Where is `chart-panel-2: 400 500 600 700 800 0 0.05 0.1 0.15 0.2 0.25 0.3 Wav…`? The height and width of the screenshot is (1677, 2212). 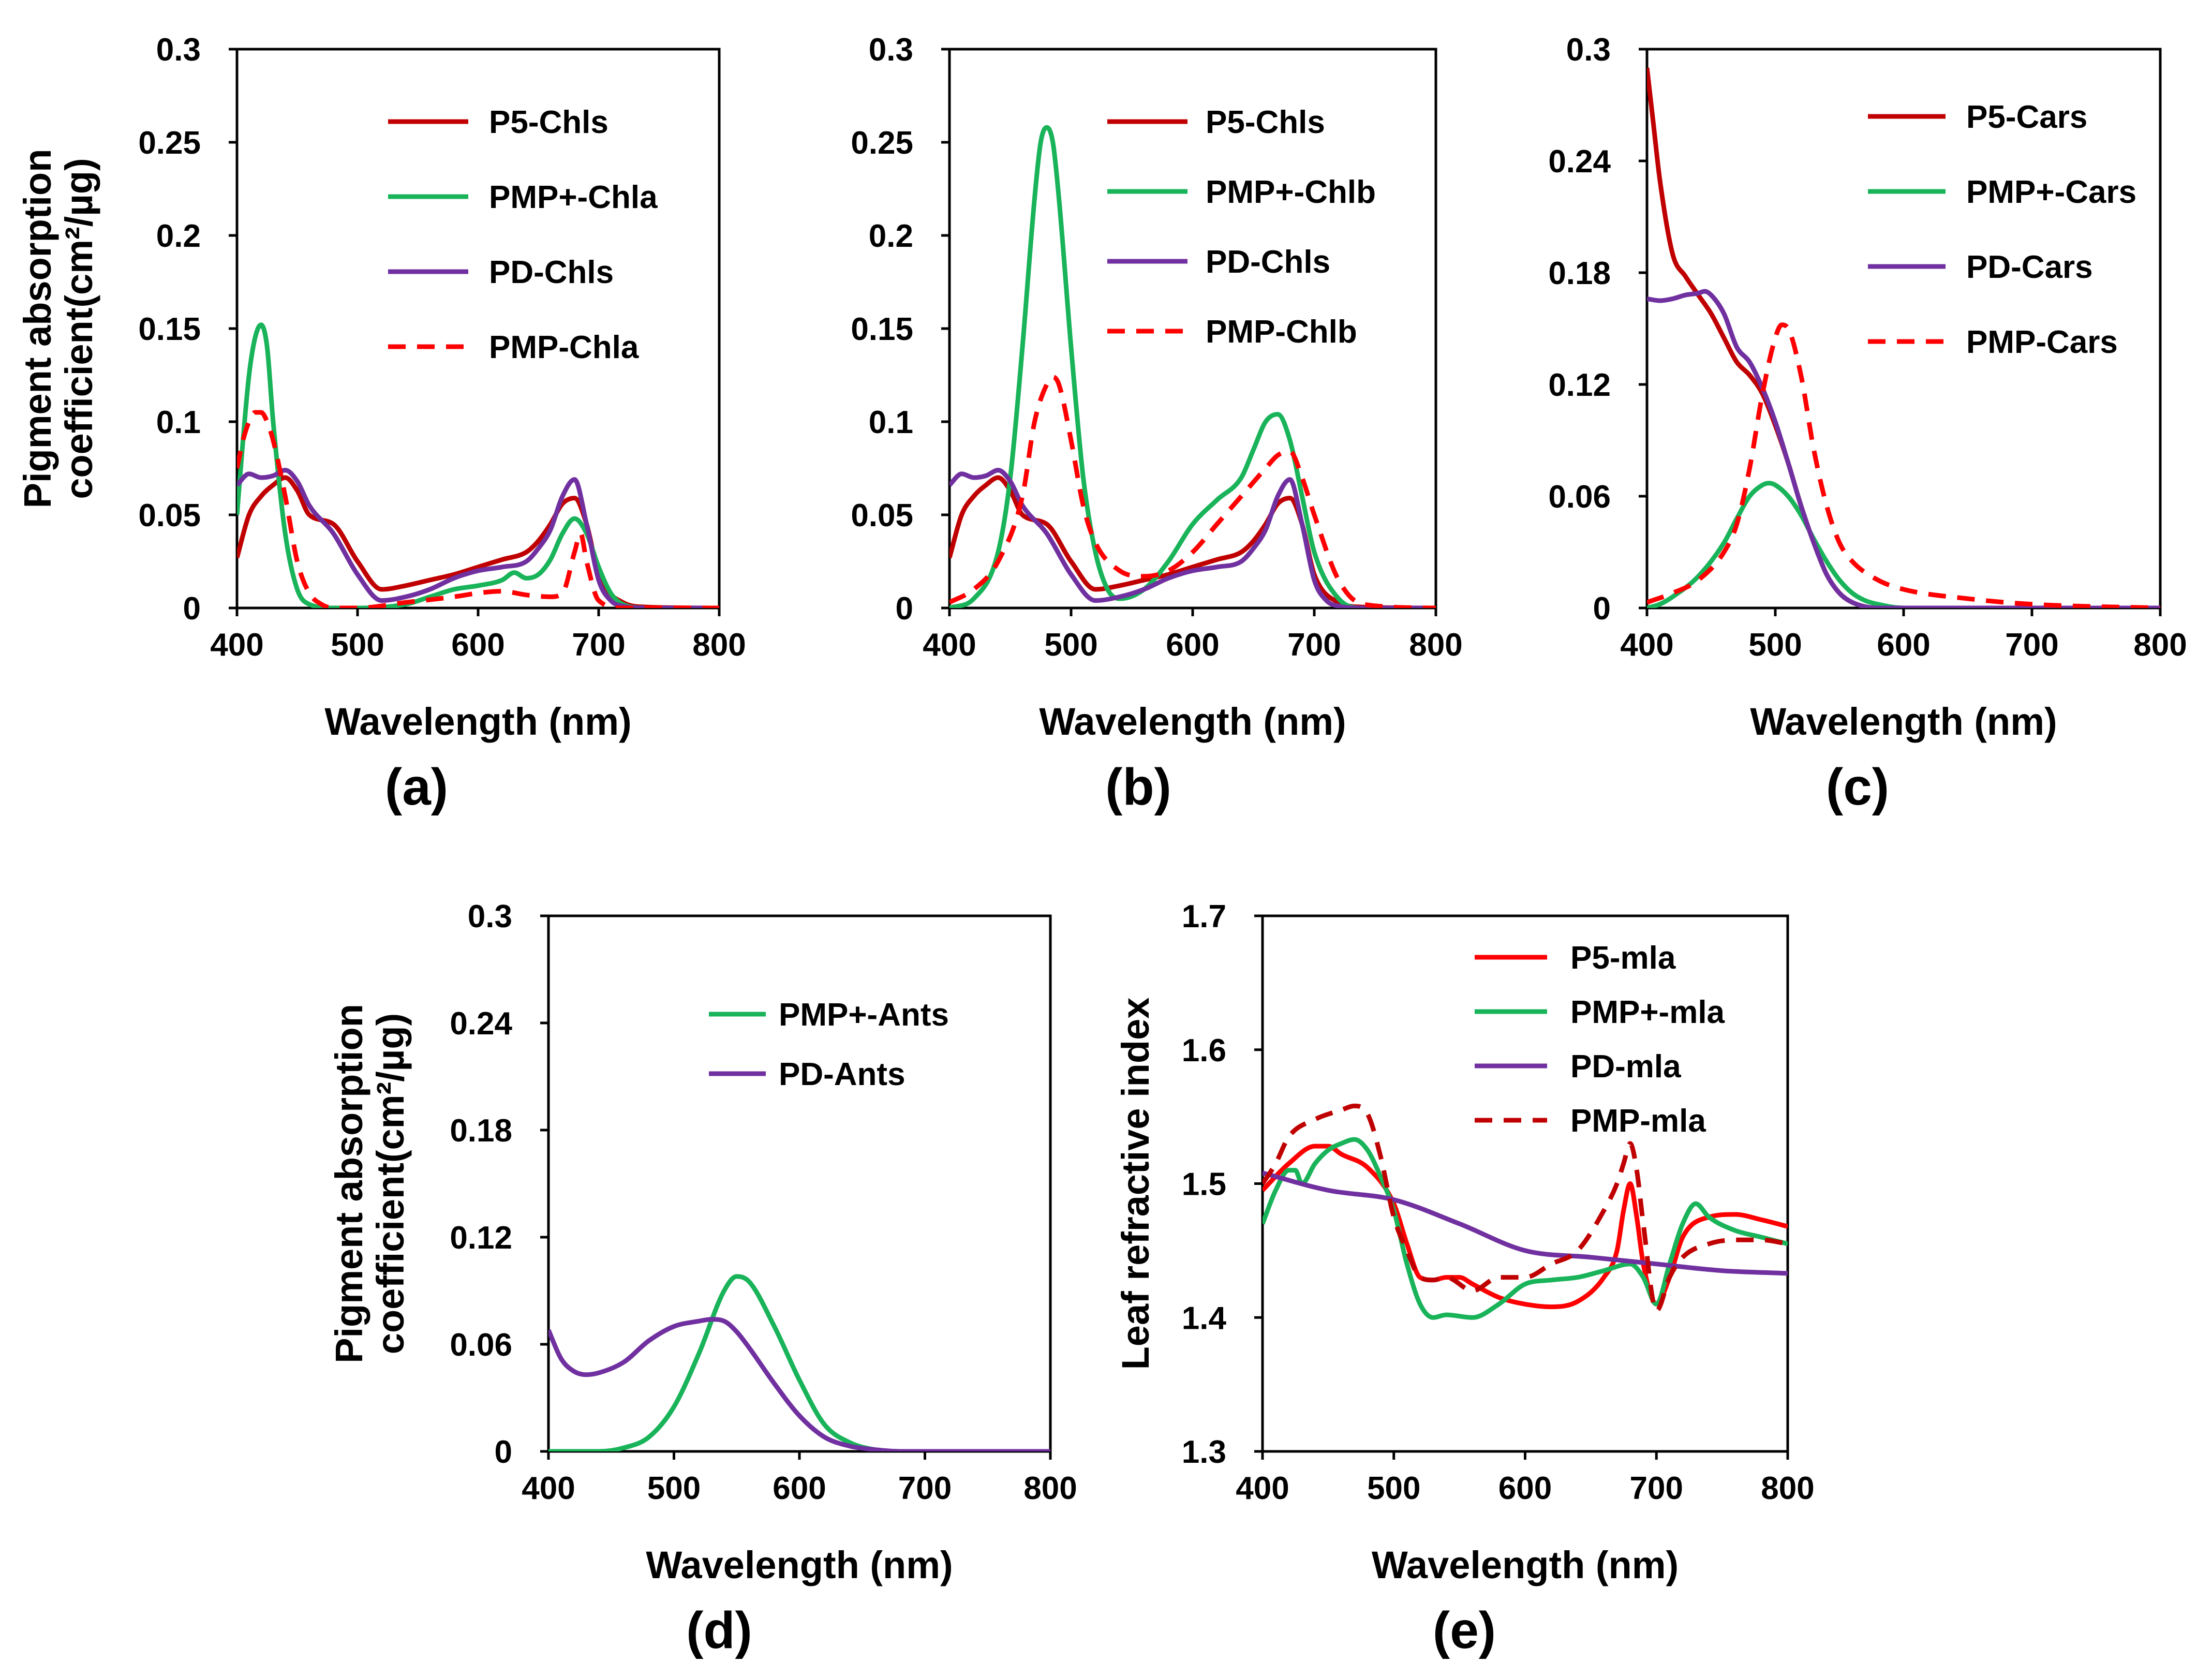 chart-panel-2: 400 500 600 700 800 0 0.05 0.1 0.15 0.2 0.25 0.3 Wav… is located at coordinates (1156, 424).